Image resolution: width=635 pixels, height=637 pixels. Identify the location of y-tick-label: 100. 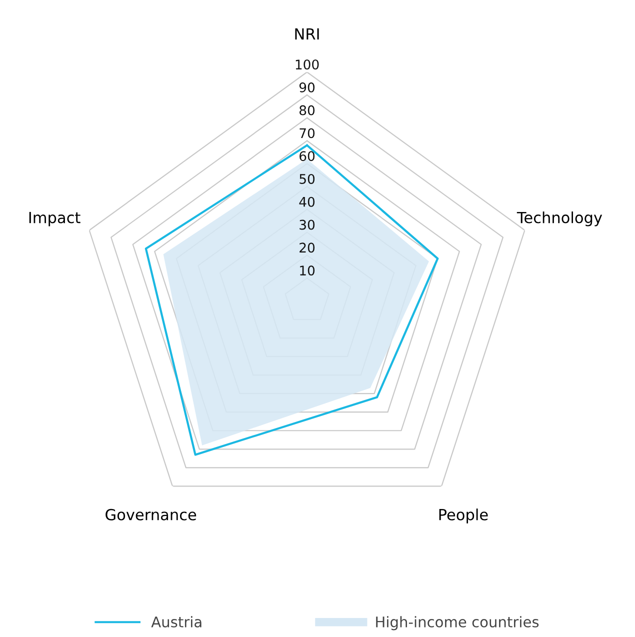
(307, 65).